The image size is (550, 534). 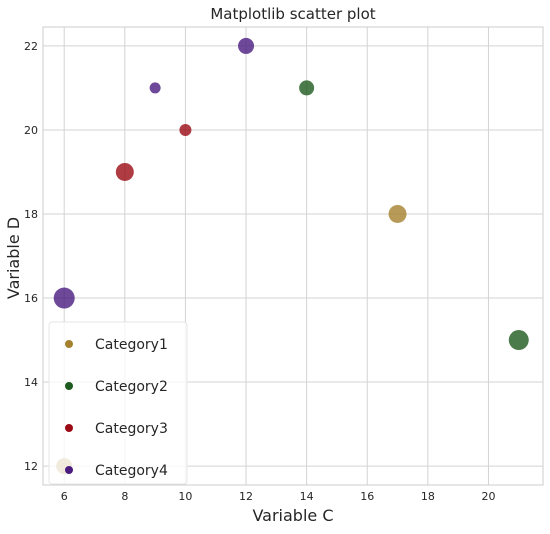 What do you see at coordinates (367, 496) in the screenshot?
I see `x-tick-label: 16` at bounding box center [367, 496].